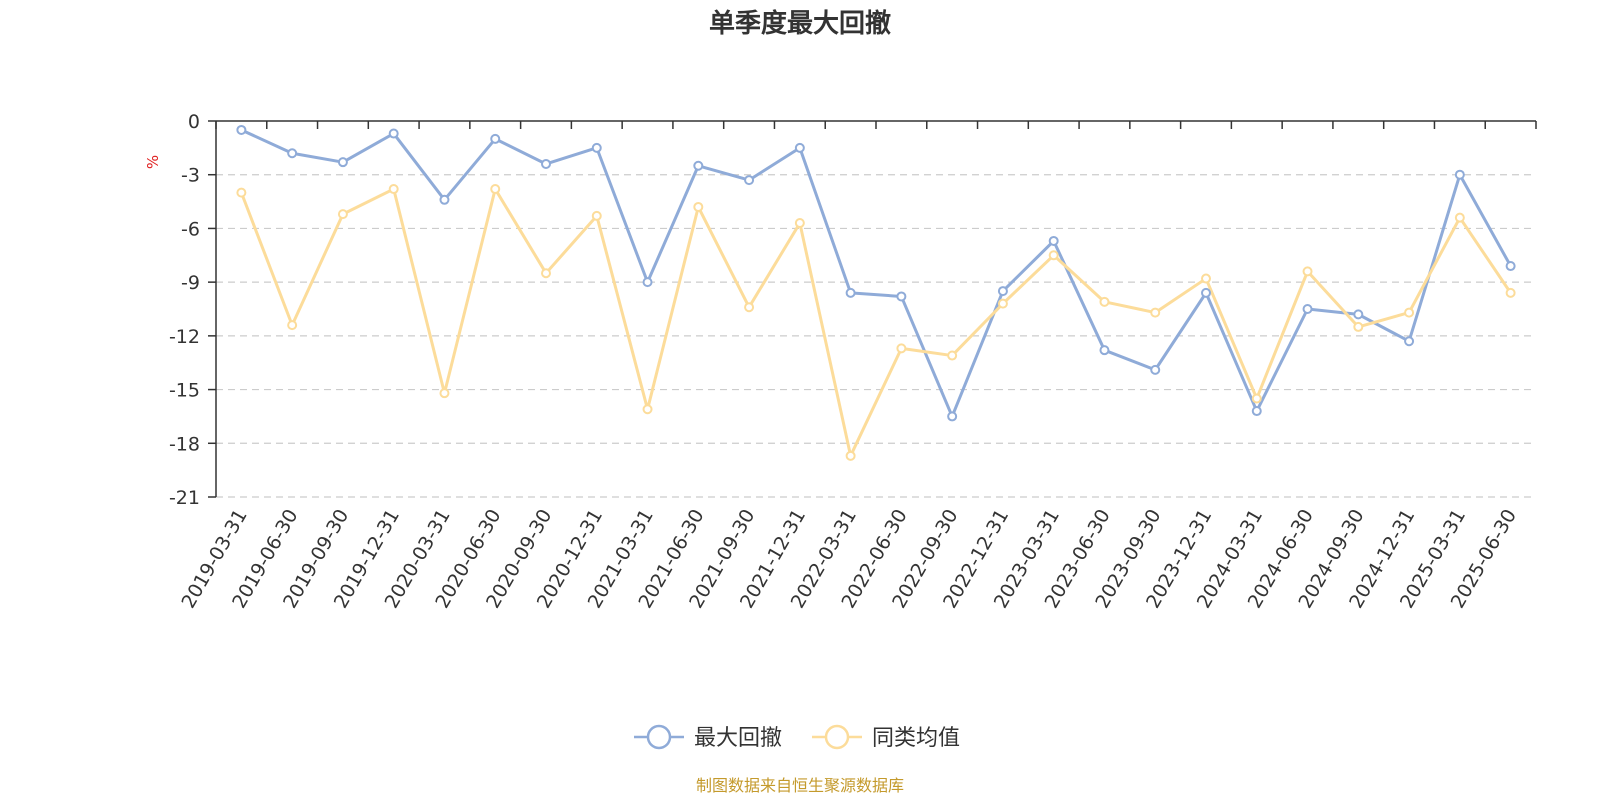 The height and width of the screenshot is (800, 1600). I want to click on legend-item-1: 同类均值, so click(886, 737).